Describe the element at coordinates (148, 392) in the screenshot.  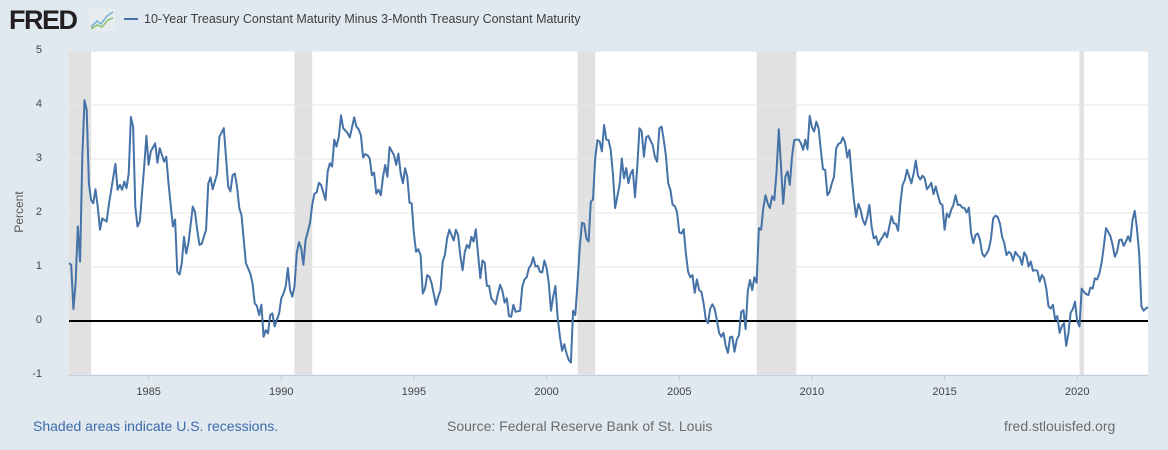
I see `x-tick-label: 1985` at that location.